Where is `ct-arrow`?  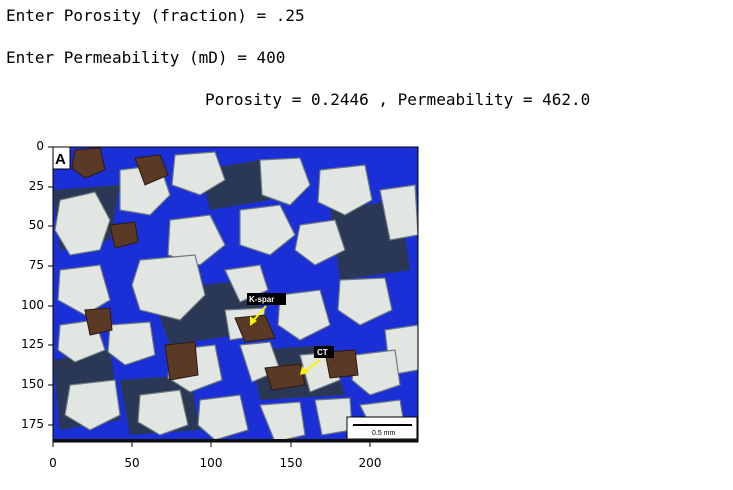 ct-arrow is located at coordinates (312, 366).